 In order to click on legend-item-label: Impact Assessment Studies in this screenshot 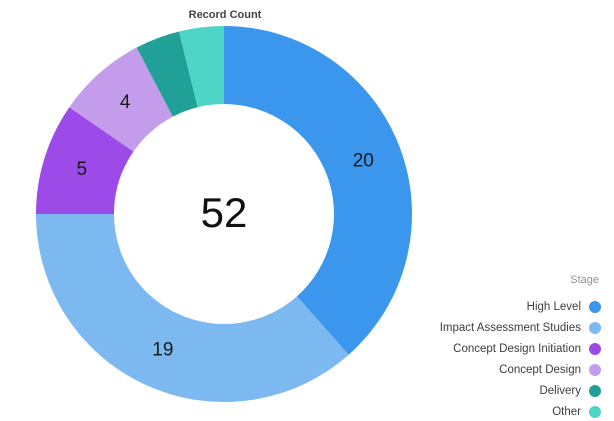, I will do `click(510, 327)`.